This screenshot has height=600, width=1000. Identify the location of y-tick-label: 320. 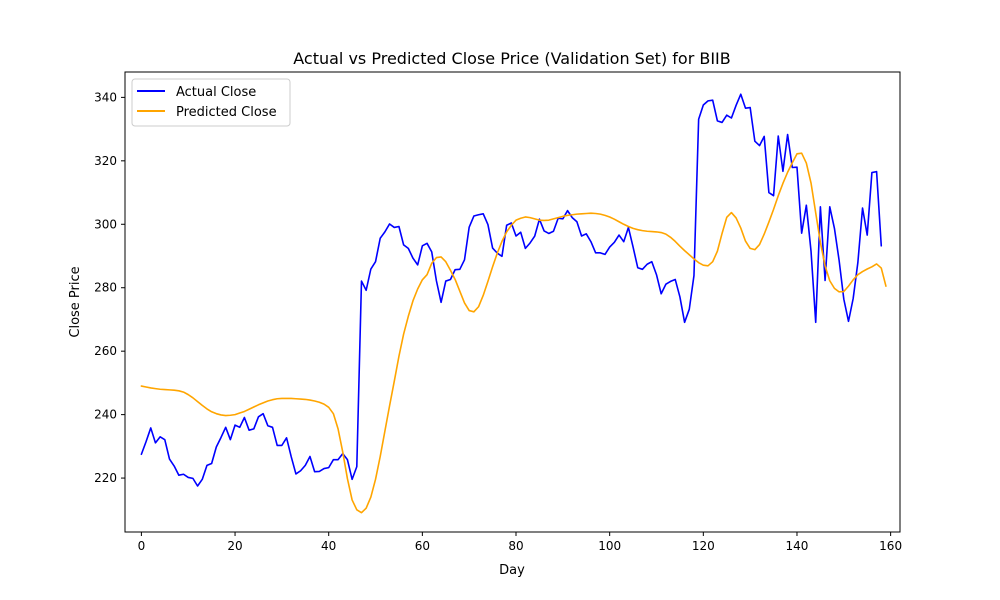
(105, 161).